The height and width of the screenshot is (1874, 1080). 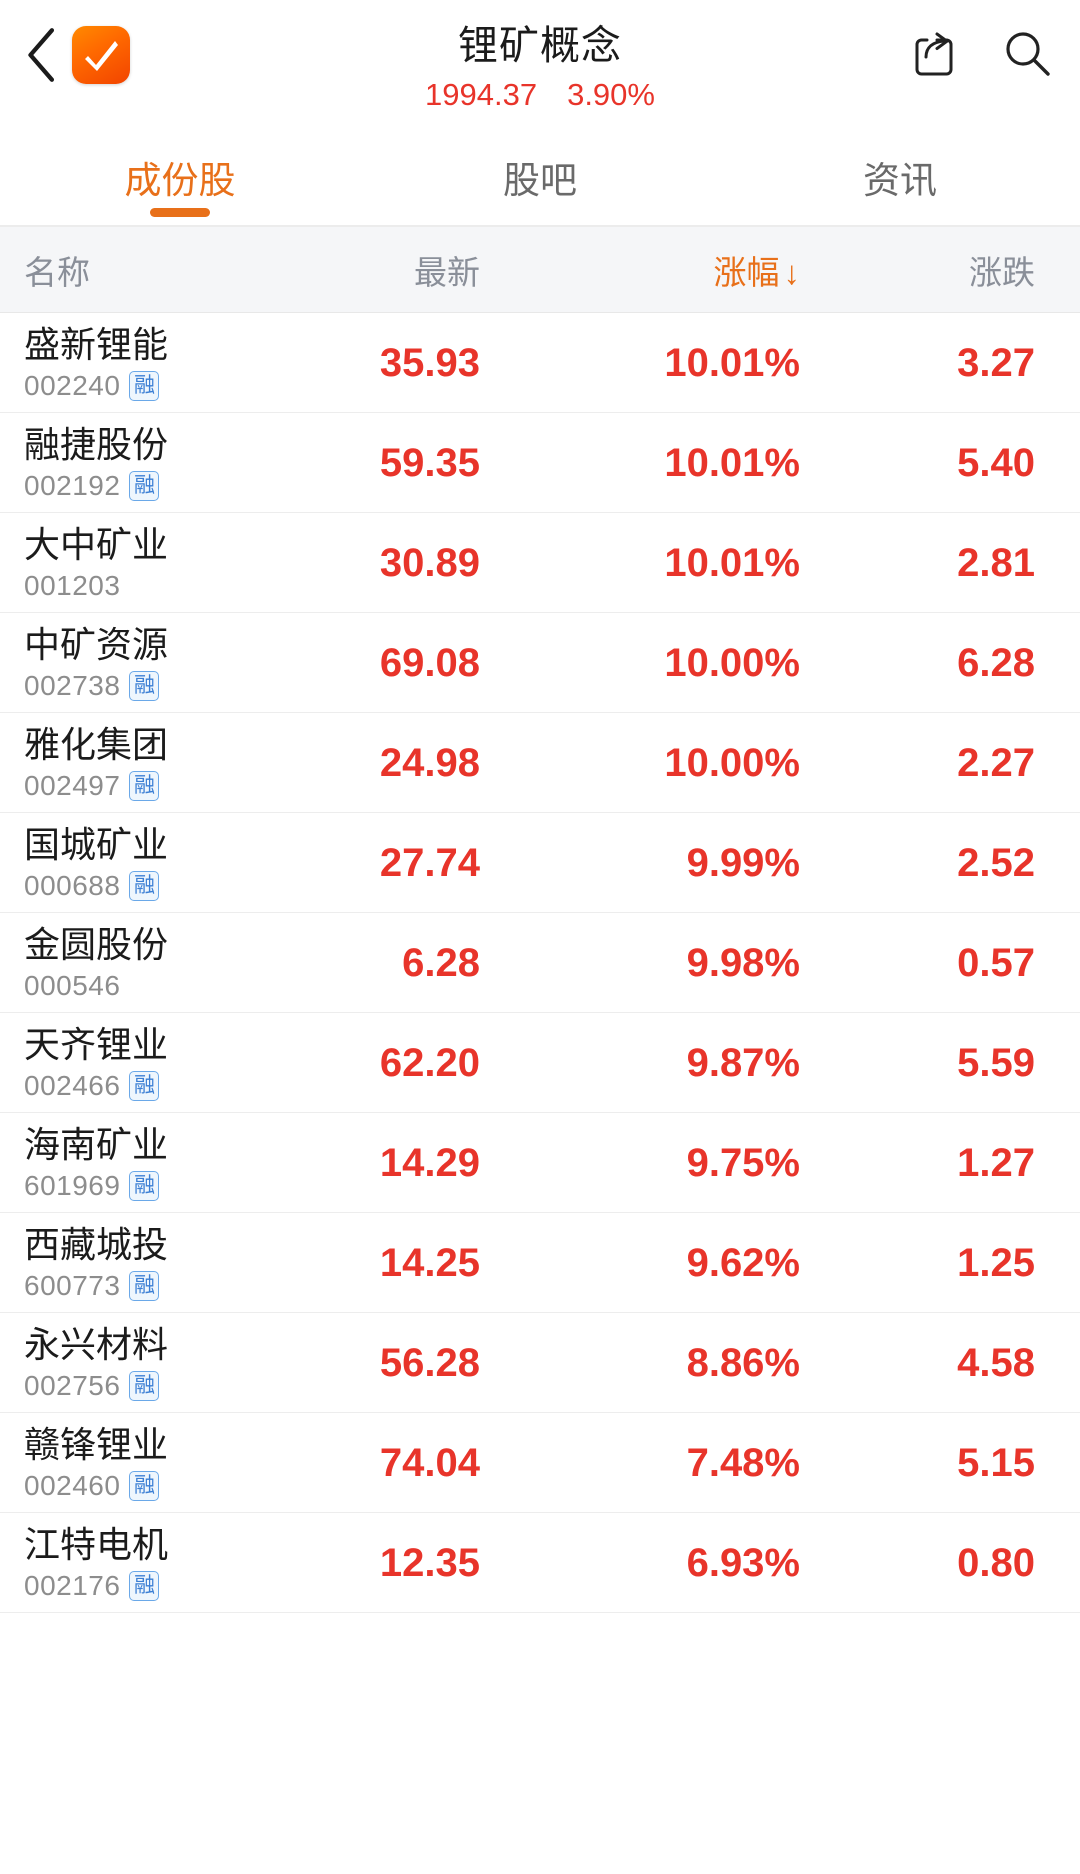 What do you see at coordinates (430, 270) in the screenshot?
I see `column-header-latest: 最新` at bounding box center [430, 270].